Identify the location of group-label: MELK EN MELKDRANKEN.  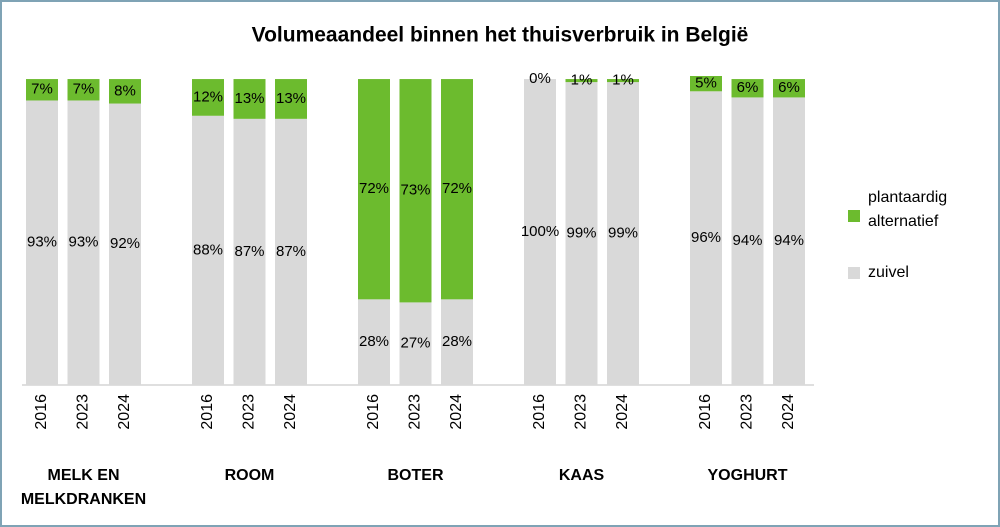
(83, 487).